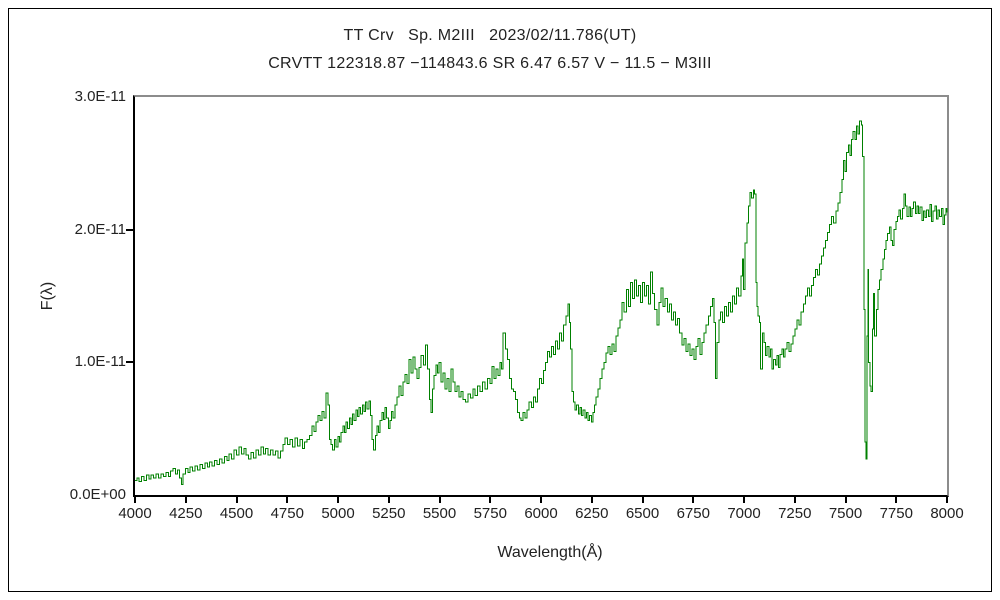 This screenshot has height=600, width=1000. Describe the element at coordinates (135, 513) in the screenshot. I see `x-tick-label: 4000` at that location.